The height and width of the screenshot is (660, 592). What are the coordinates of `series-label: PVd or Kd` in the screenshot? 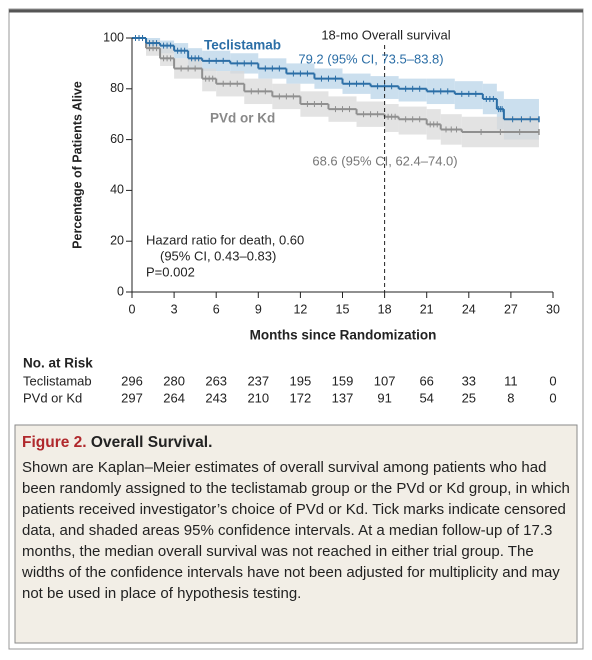 It's located at (242, 118).